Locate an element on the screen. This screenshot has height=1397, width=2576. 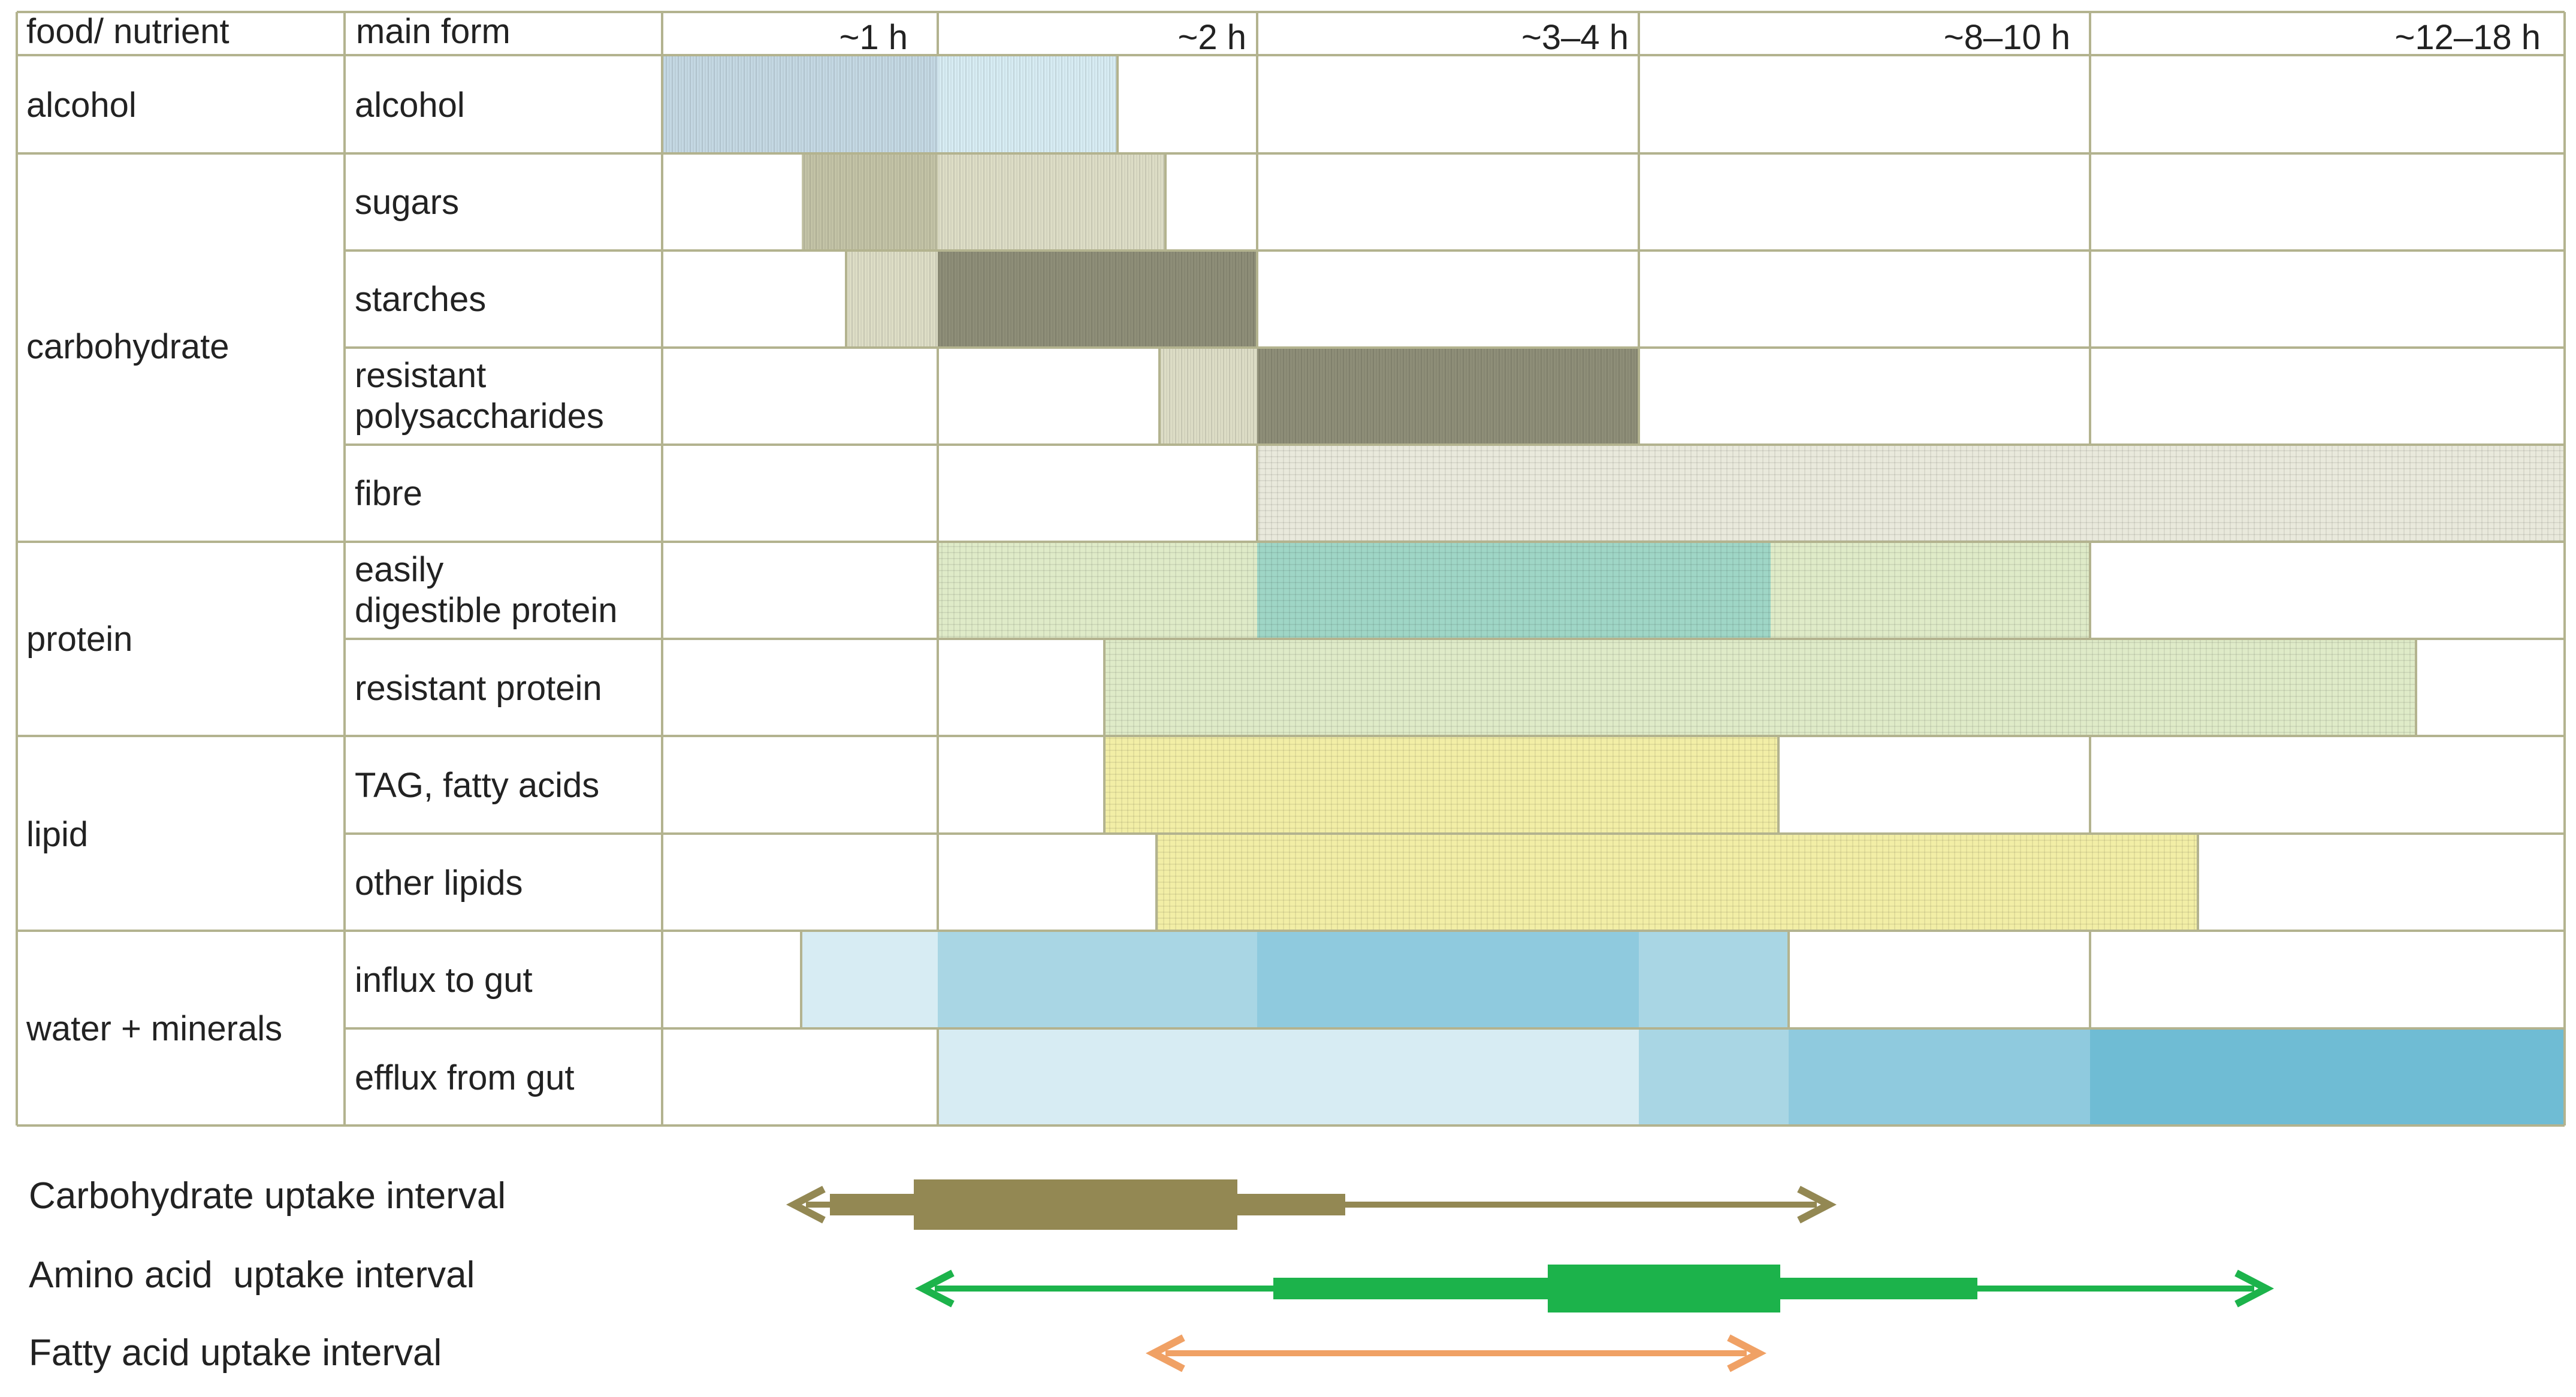
interval-label-fatty-acid: Fatty acid uptake interval is located at coordinates (236, 1353).